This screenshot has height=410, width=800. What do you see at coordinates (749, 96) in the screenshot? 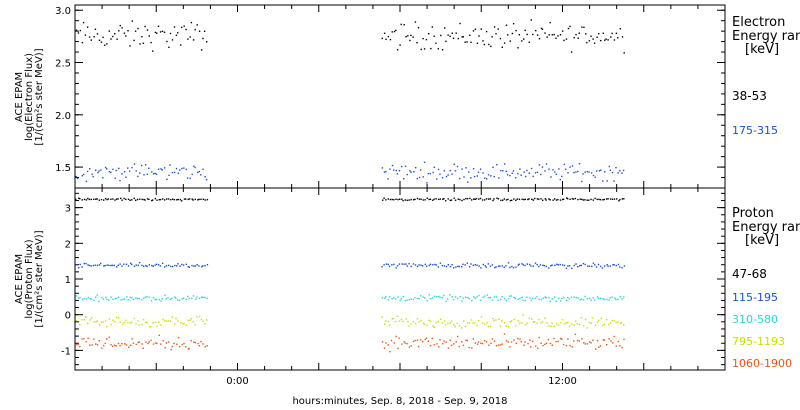
I see `legend-entry: 38-53` at bounding box center [749, 96].